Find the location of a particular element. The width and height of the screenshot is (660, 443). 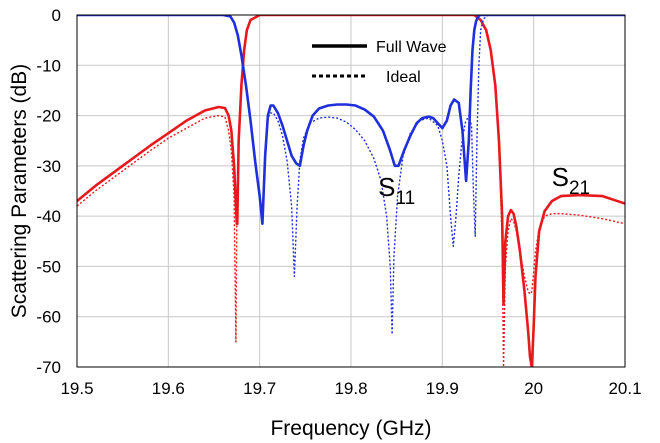

x-axis-title: Frequency (GHz) is located at coordinates (350, 428).